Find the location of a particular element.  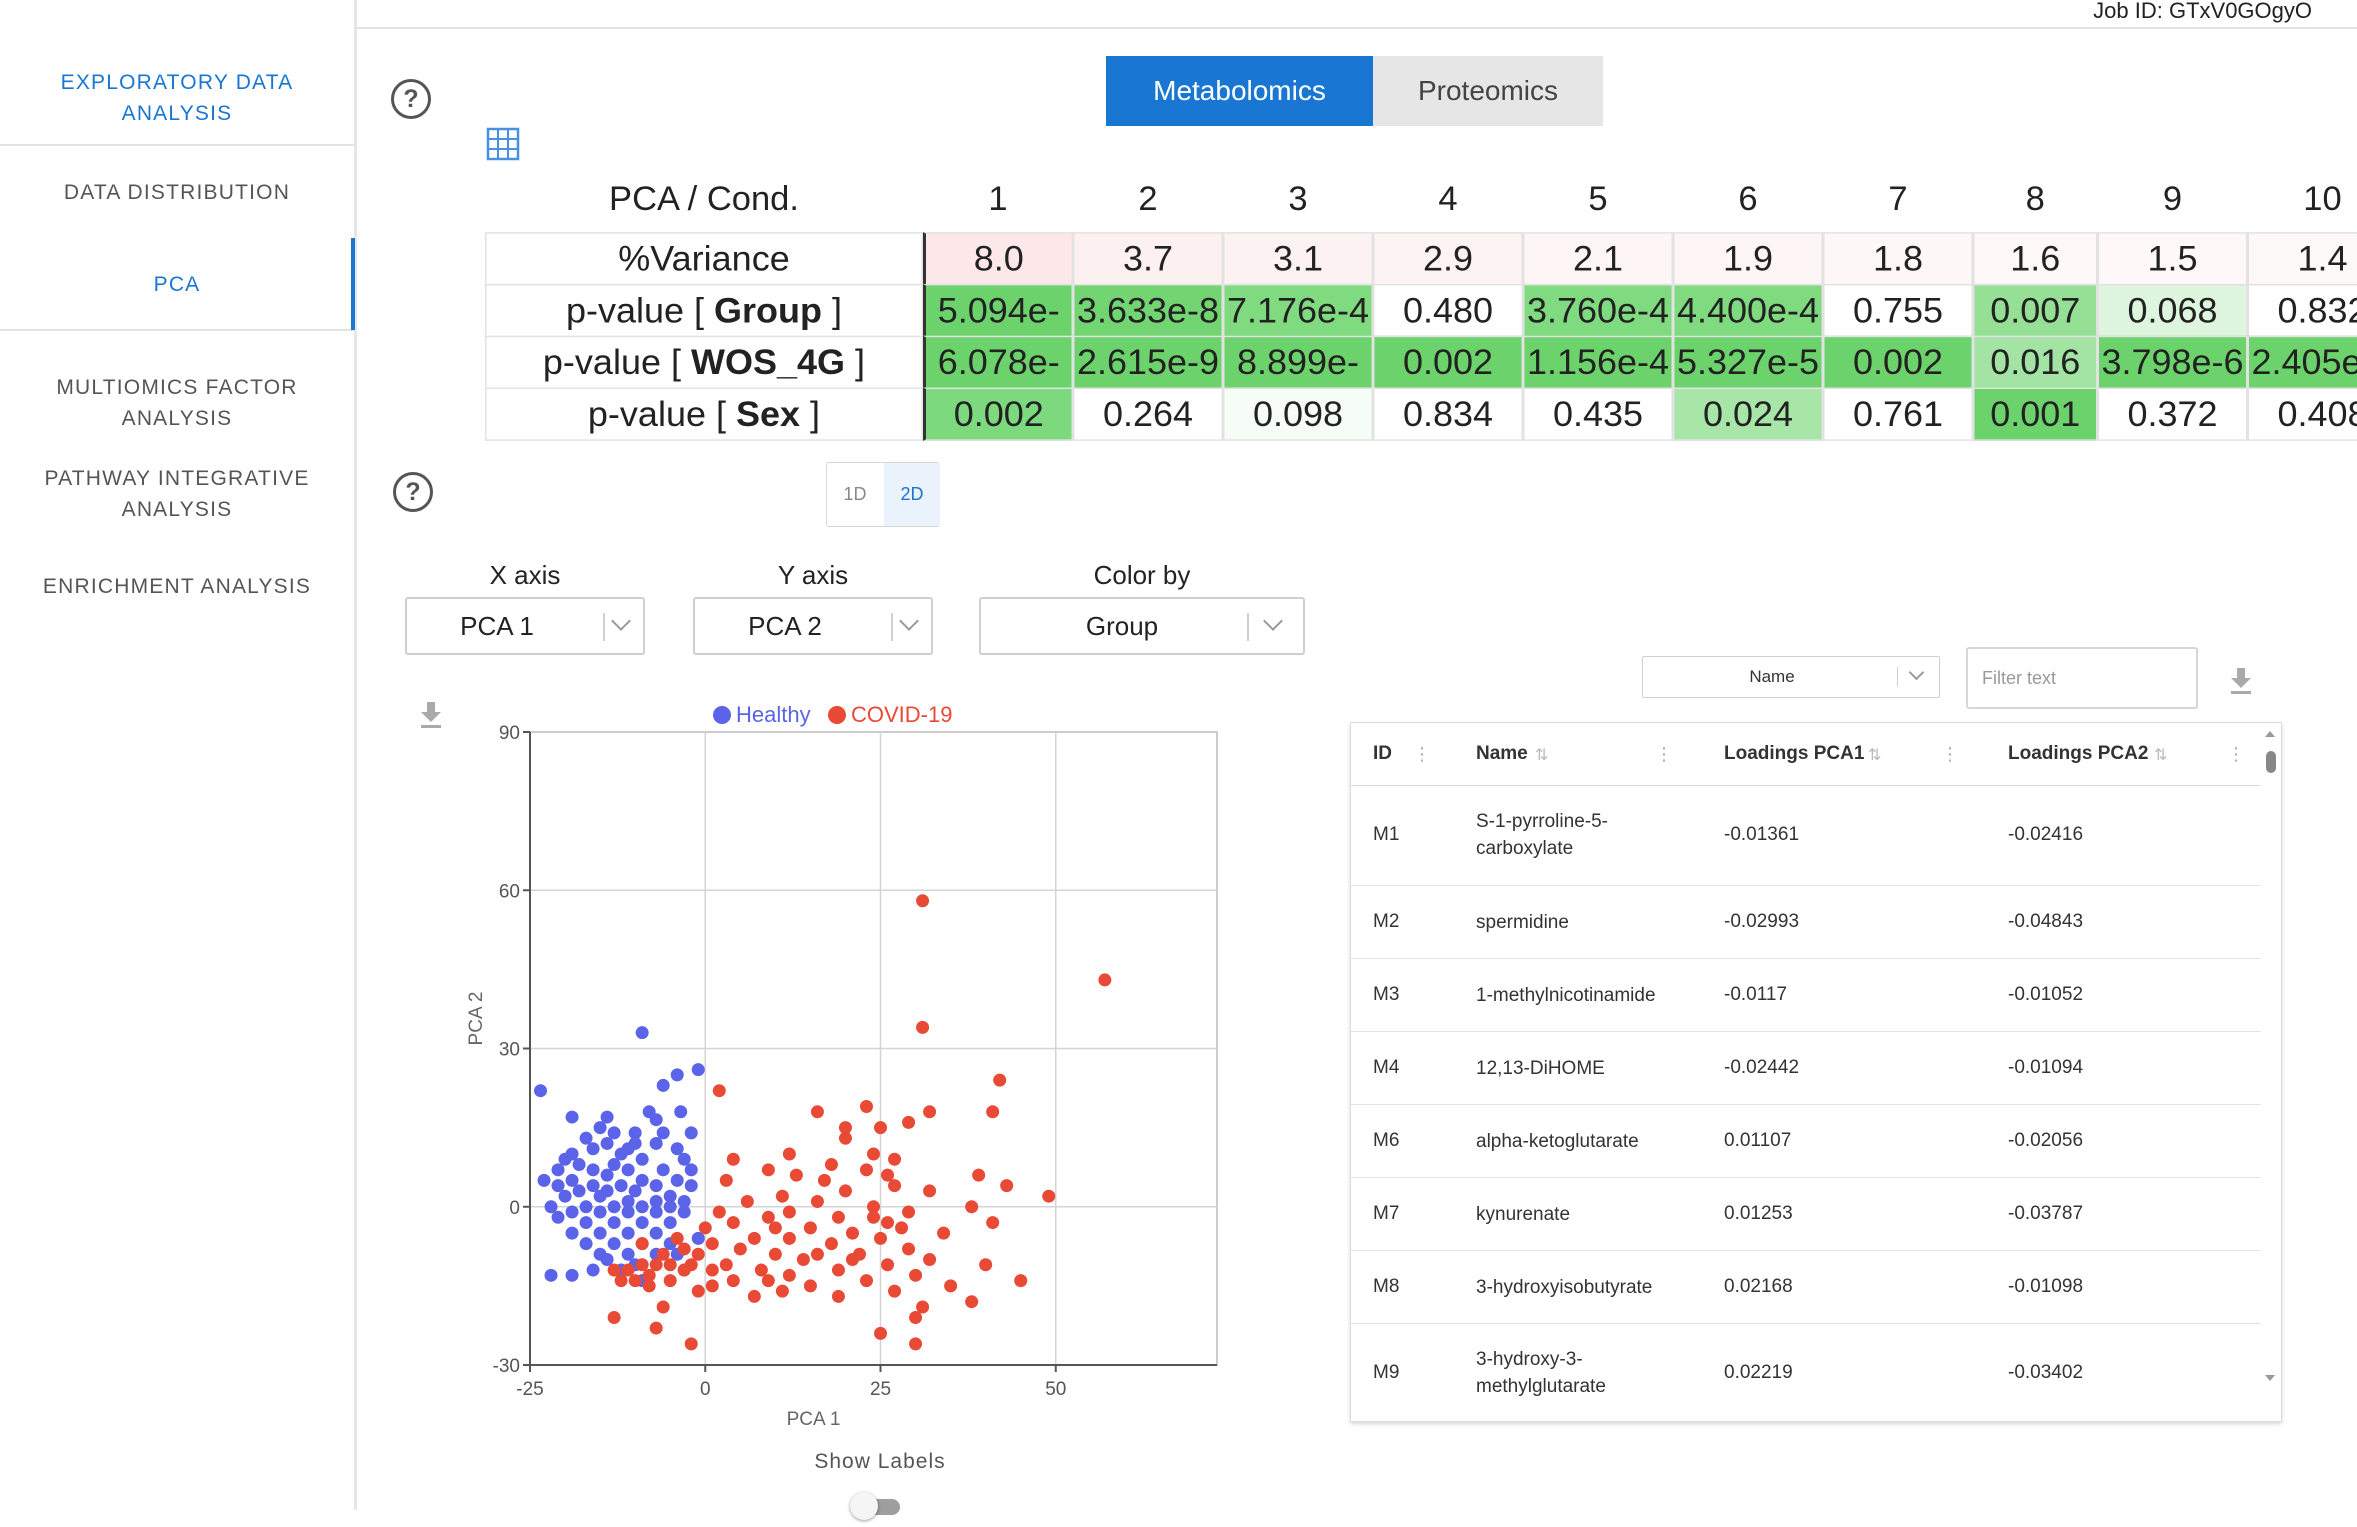

tab-proteomics: Proteomics is located at coordinates (1488, 91).